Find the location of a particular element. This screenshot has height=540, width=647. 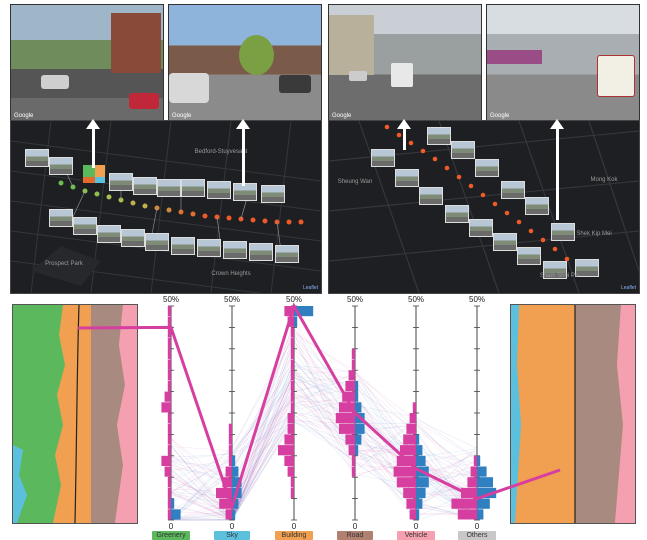

legend-sky: Sky is located at coordinates (232, 535).